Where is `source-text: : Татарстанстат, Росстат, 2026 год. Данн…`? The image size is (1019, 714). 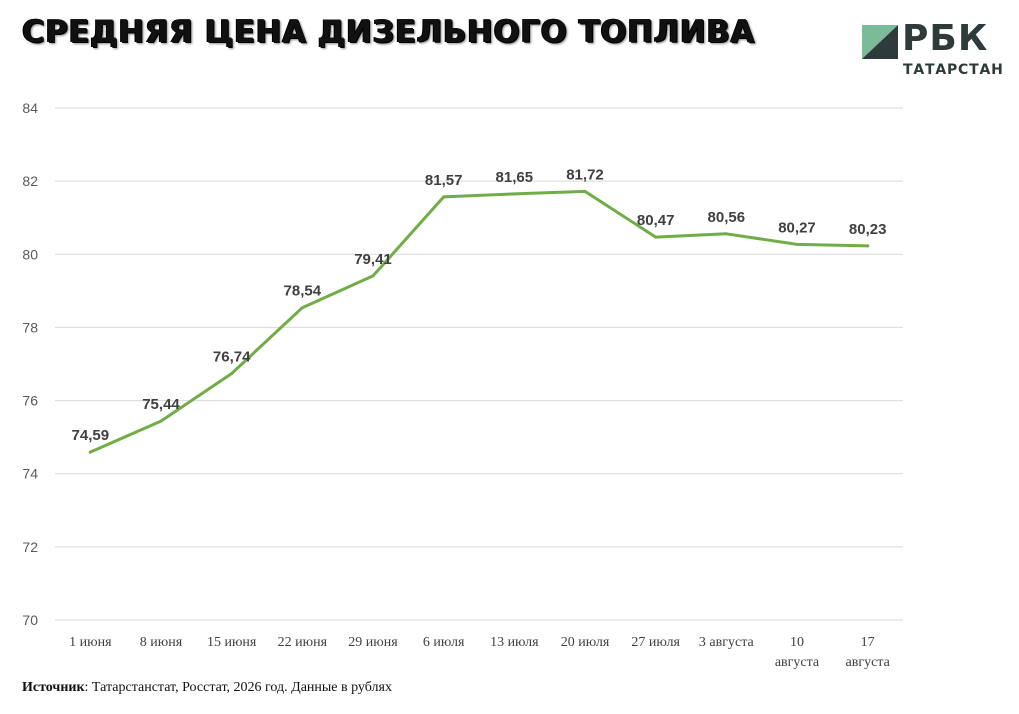 source-text: : Татарстанстат, Росстат, 2026 год. Данн… is located at coordinates (238, 687).